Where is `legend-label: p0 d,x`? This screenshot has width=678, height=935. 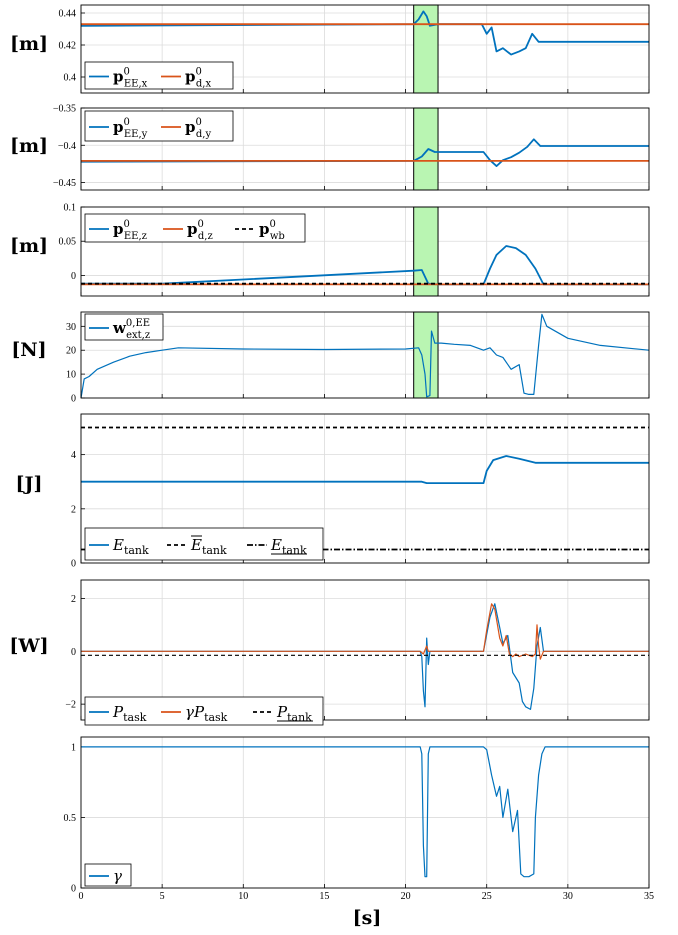
legend-label: p0 d,x is located at coordinates (198, 78).